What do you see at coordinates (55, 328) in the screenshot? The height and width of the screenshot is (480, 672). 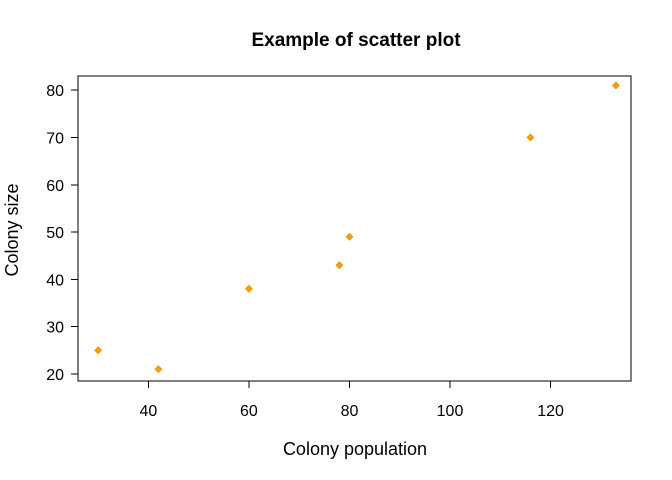 I see `y-tick-label: 30` at bounding box center [55, 328].